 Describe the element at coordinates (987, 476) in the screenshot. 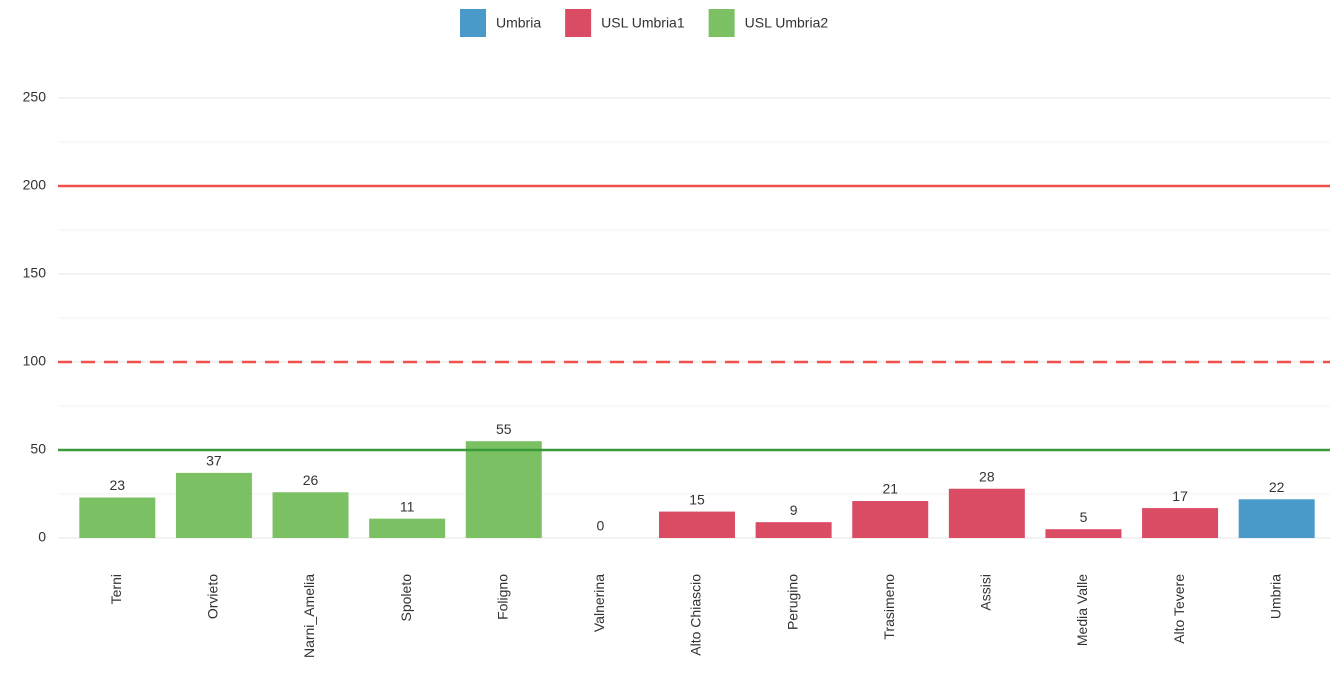

I see `value-label: 28` at that location.